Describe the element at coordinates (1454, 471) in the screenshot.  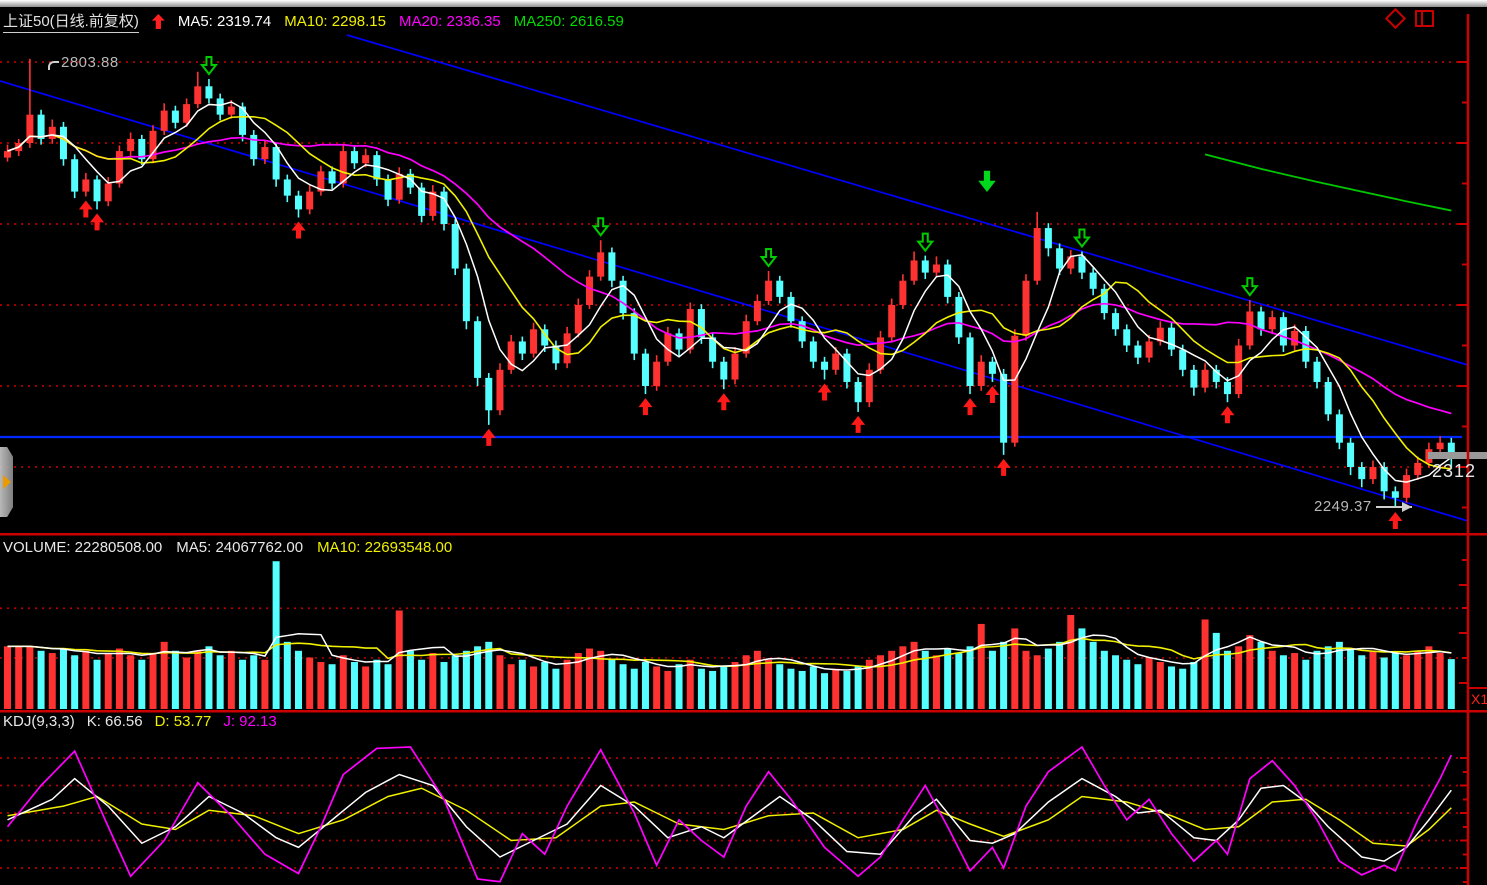
I see `last-price-label: 2312` at that location.